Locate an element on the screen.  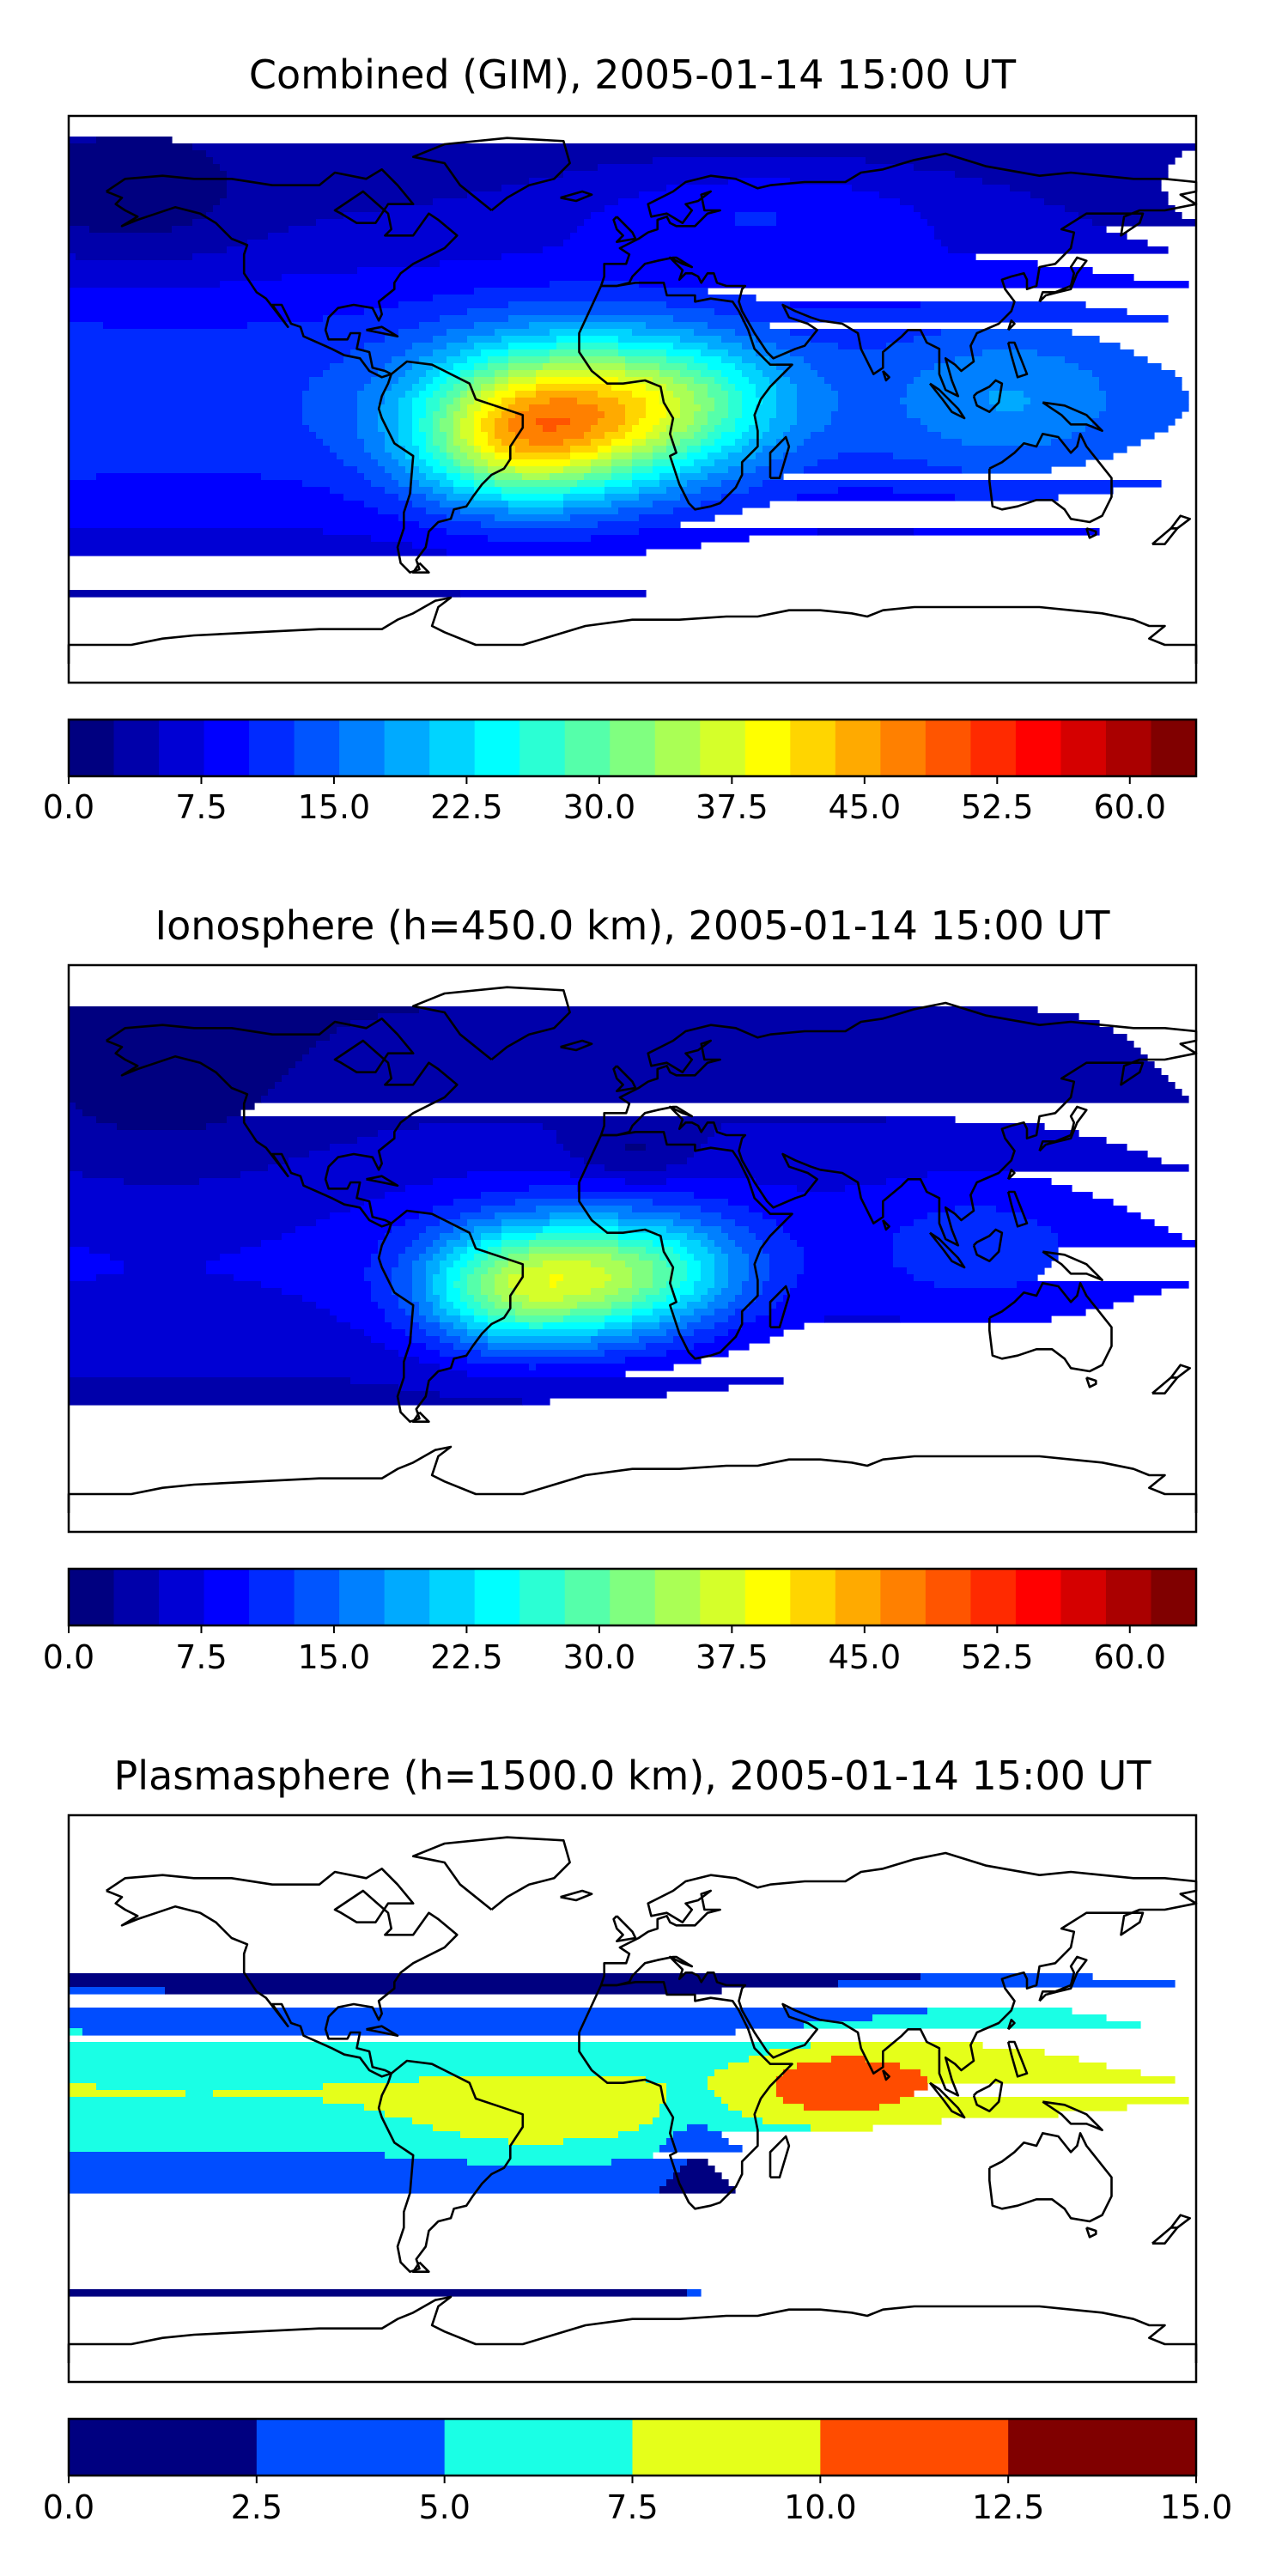
panel-1-title: Combined (GIM), 2005-01-14 15:00 UT is located at coordinates (633, 75).